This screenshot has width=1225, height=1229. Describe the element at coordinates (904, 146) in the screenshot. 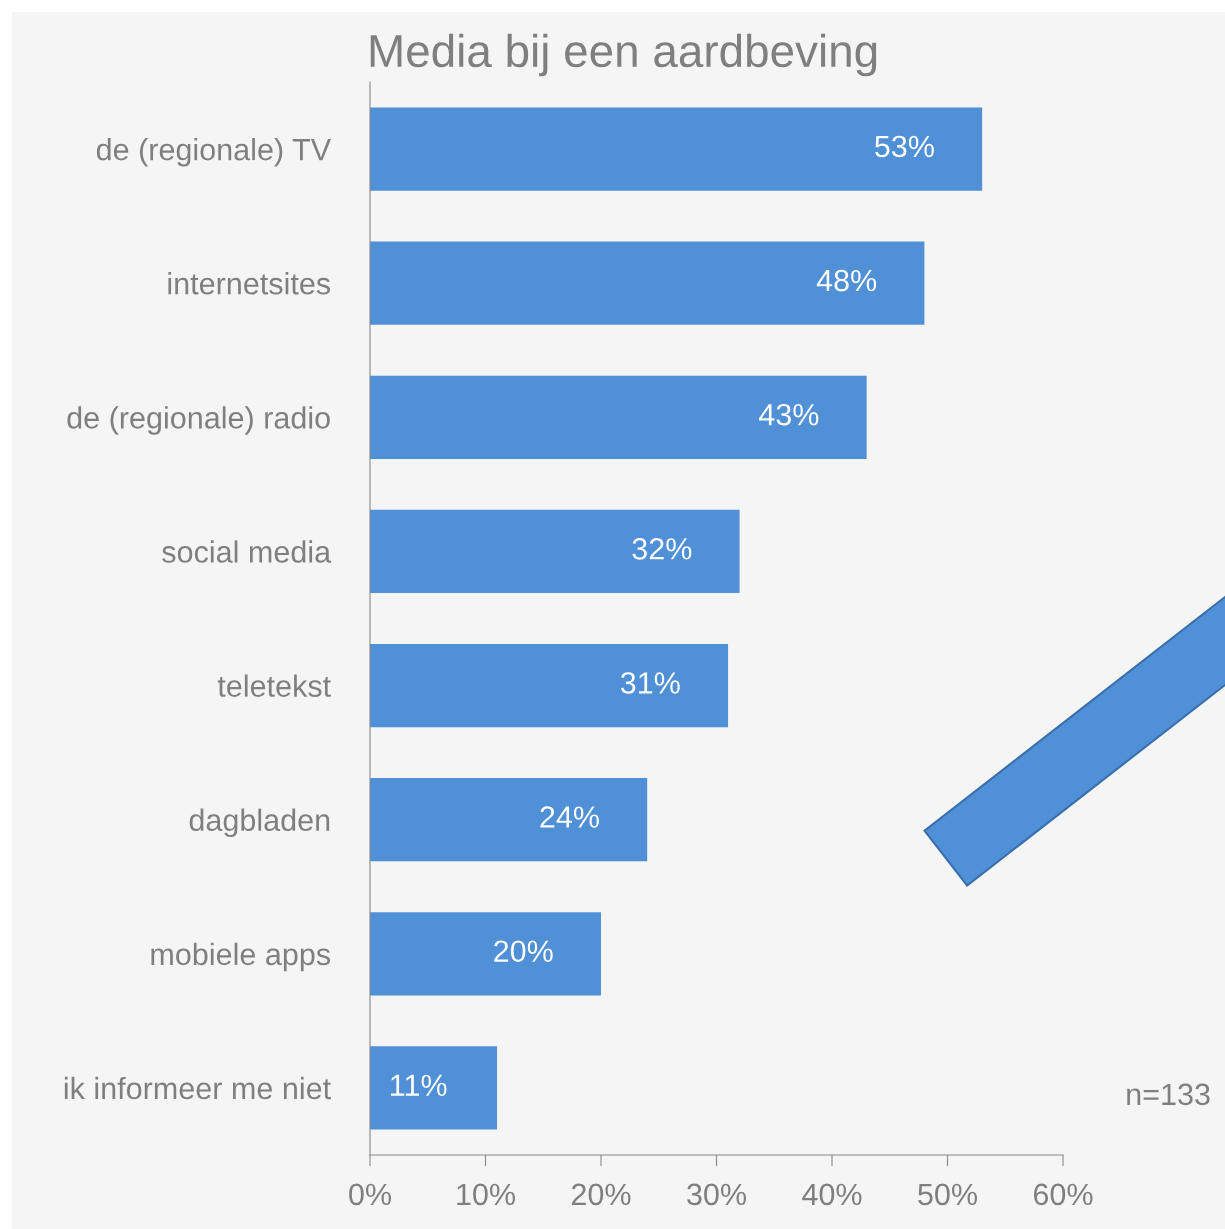

I see `data-label: 53%` at that location.